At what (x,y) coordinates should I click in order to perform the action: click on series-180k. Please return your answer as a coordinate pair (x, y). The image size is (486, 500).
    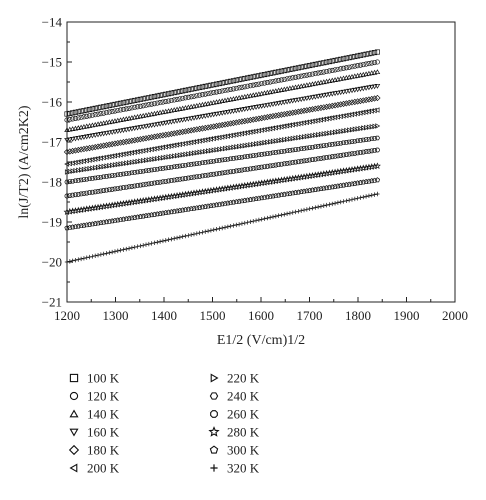
    Looking at the image, I should click on (222, 125).